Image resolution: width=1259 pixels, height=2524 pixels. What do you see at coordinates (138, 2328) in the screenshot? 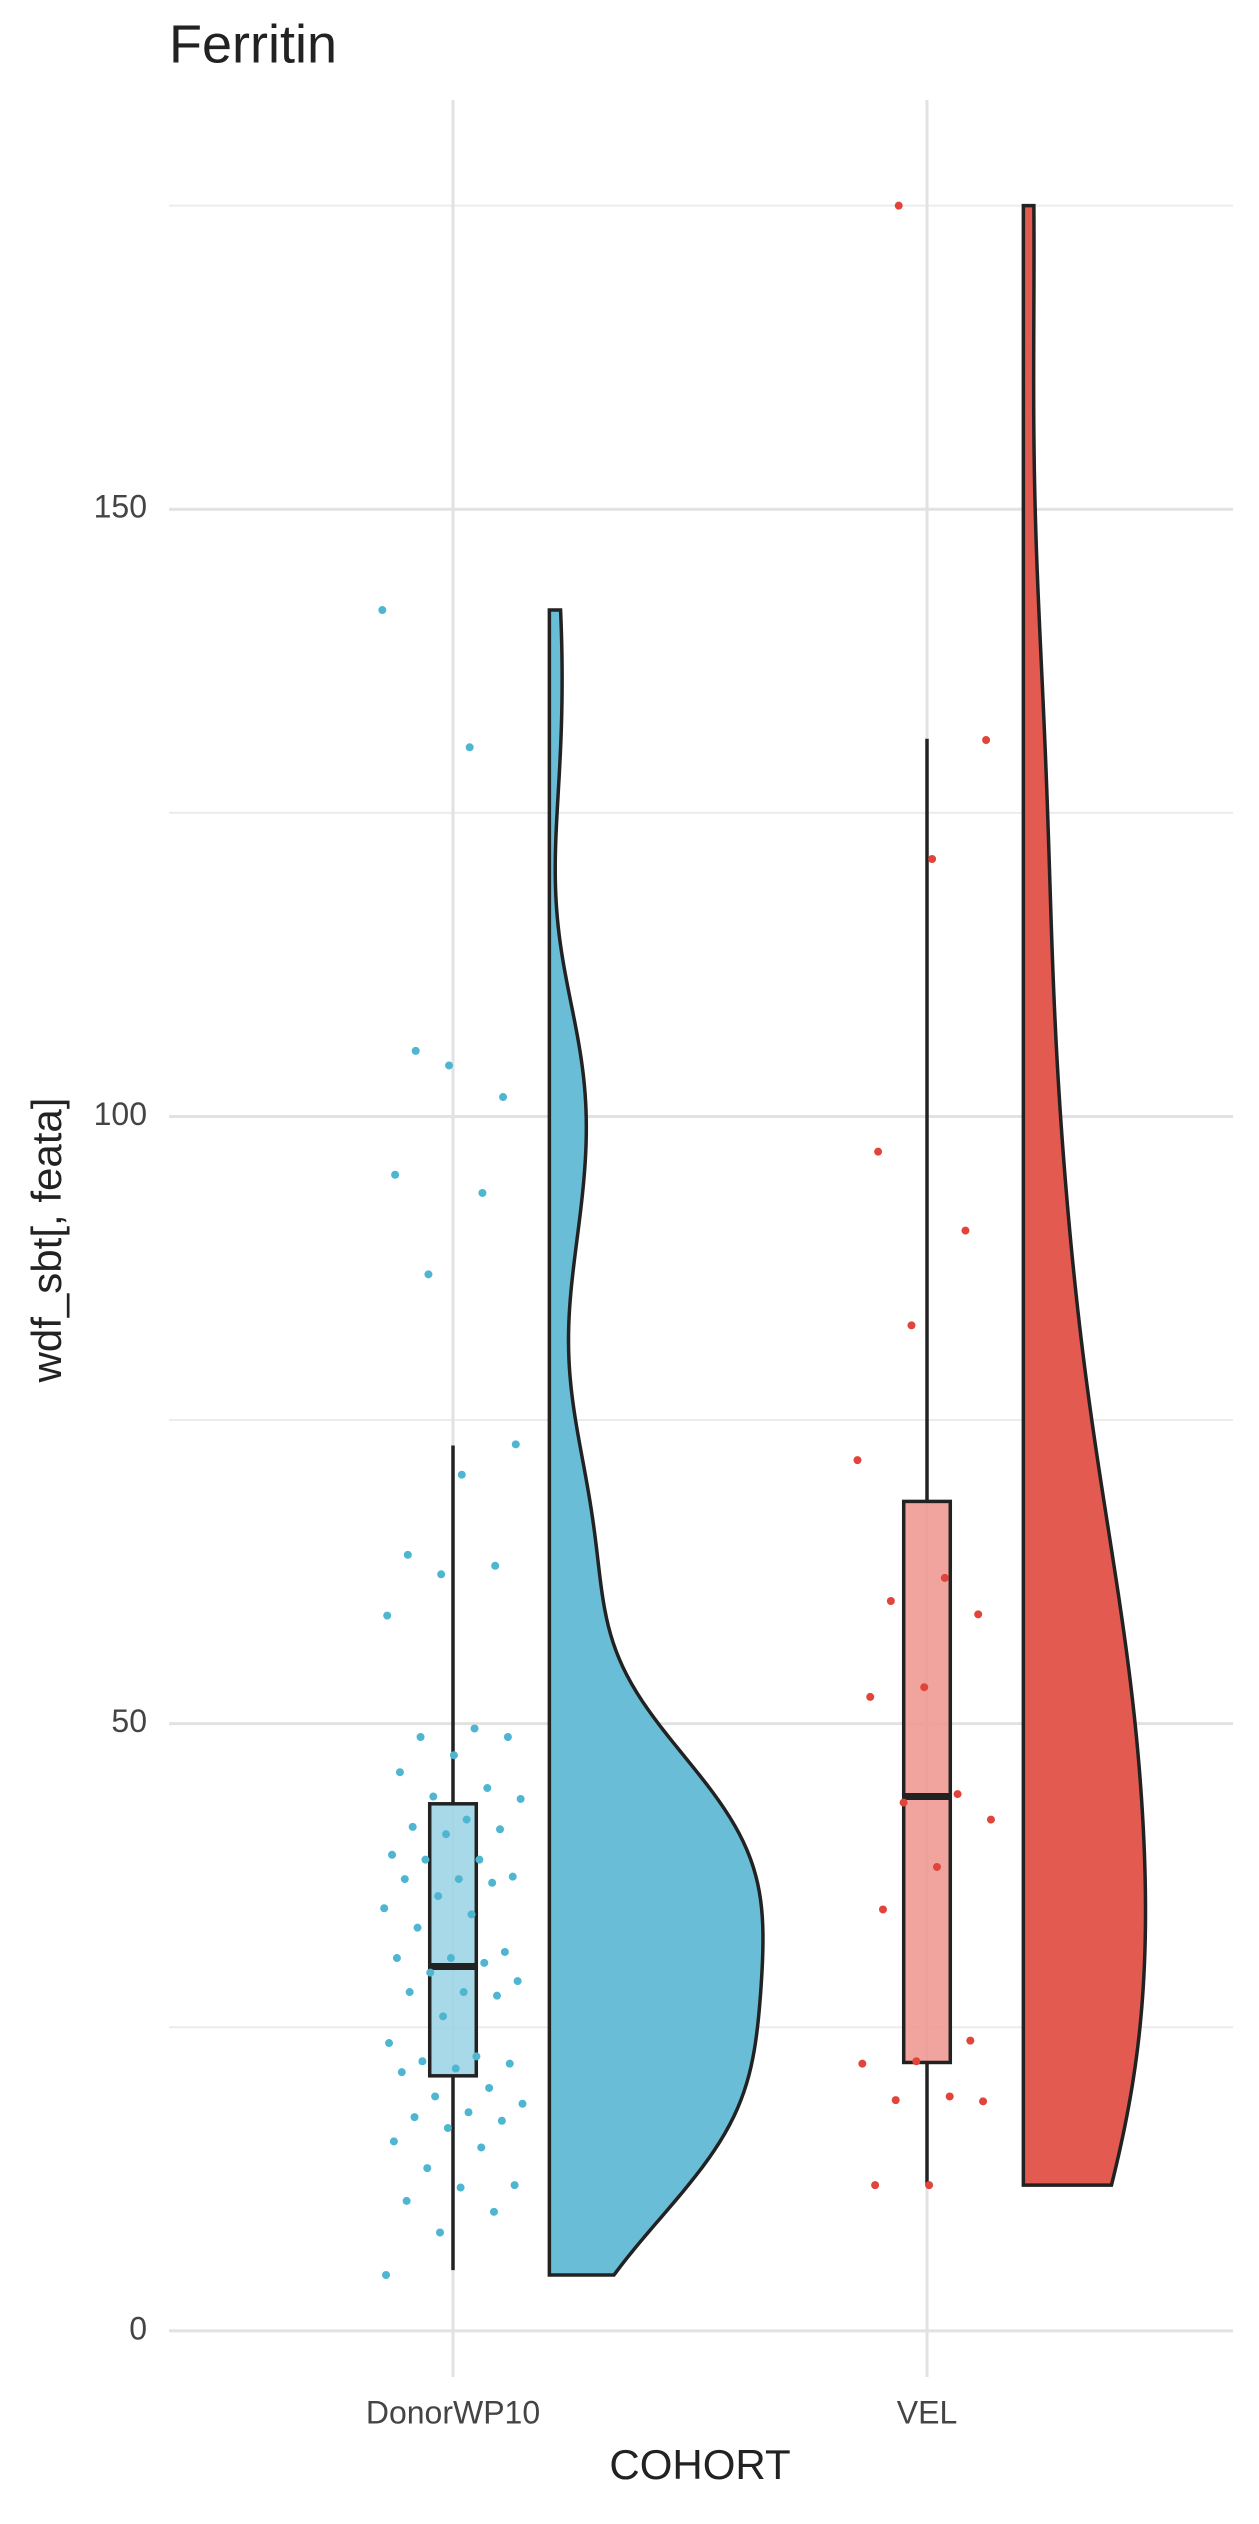
I see `y-tick-label: 0` at bounding box center [138, 2328].